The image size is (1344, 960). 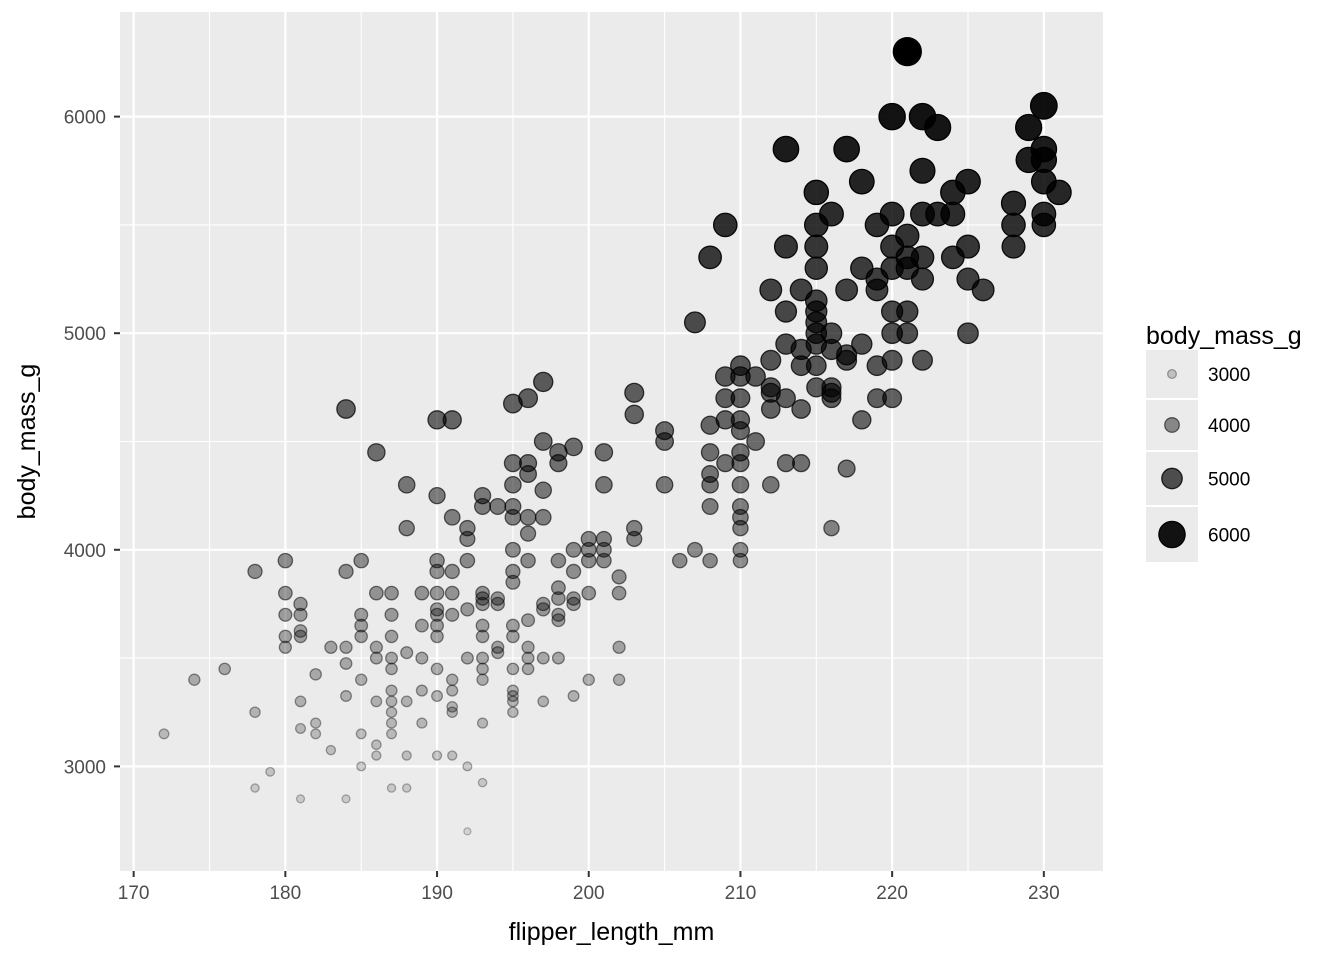 I want to click on legend-title: body_mass_g, so click(x=1224, y=336).